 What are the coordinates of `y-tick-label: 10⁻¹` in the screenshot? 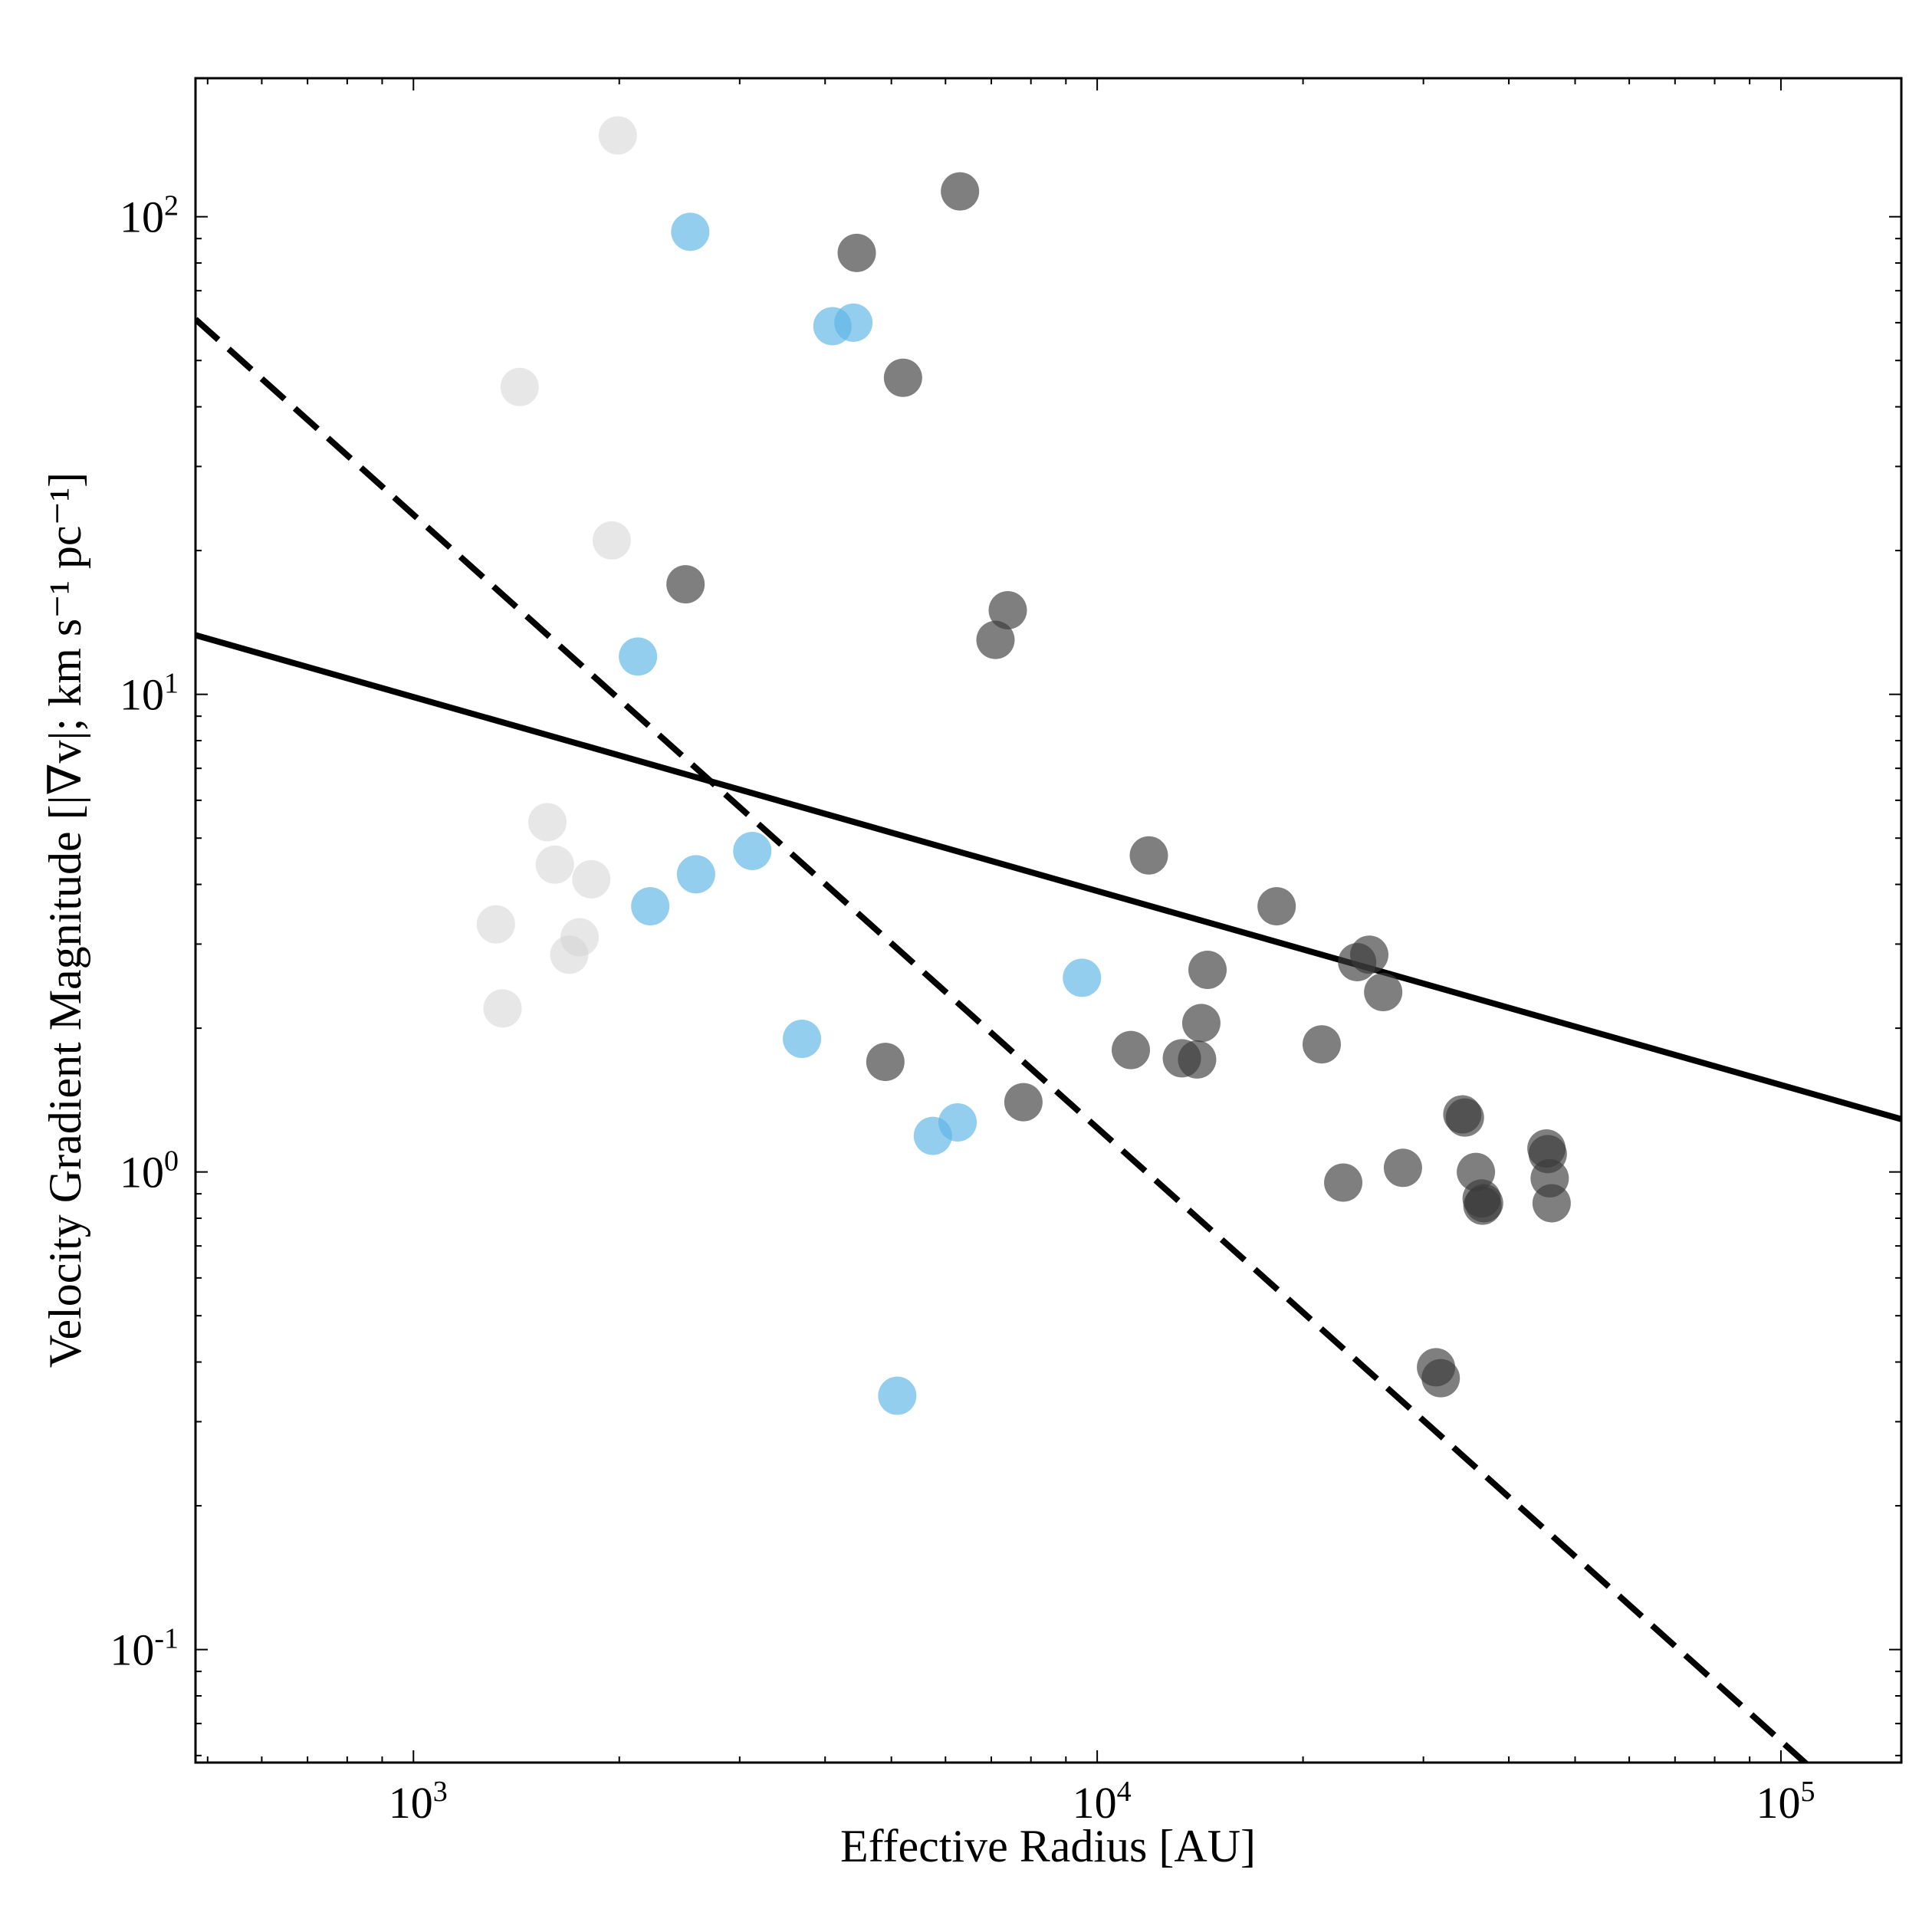 It's located at (144, 1649).